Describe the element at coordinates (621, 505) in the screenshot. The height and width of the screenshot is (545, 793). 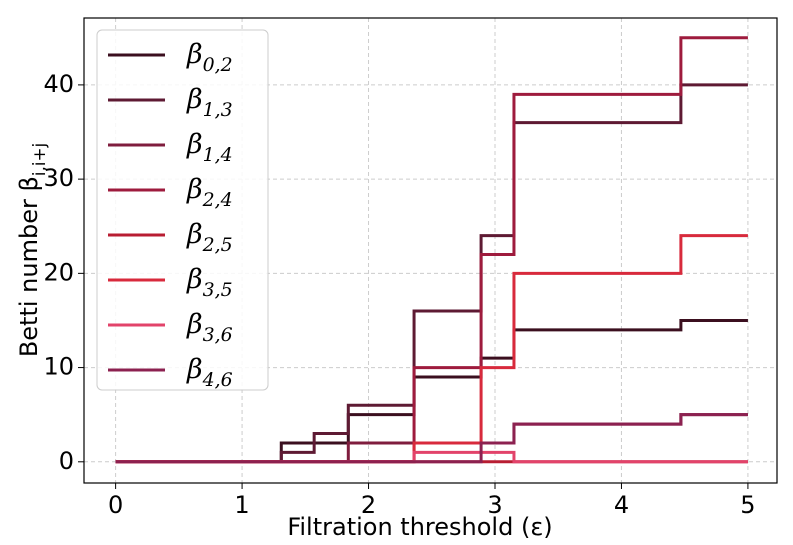
I see `x-tick-label: 4` at that location.